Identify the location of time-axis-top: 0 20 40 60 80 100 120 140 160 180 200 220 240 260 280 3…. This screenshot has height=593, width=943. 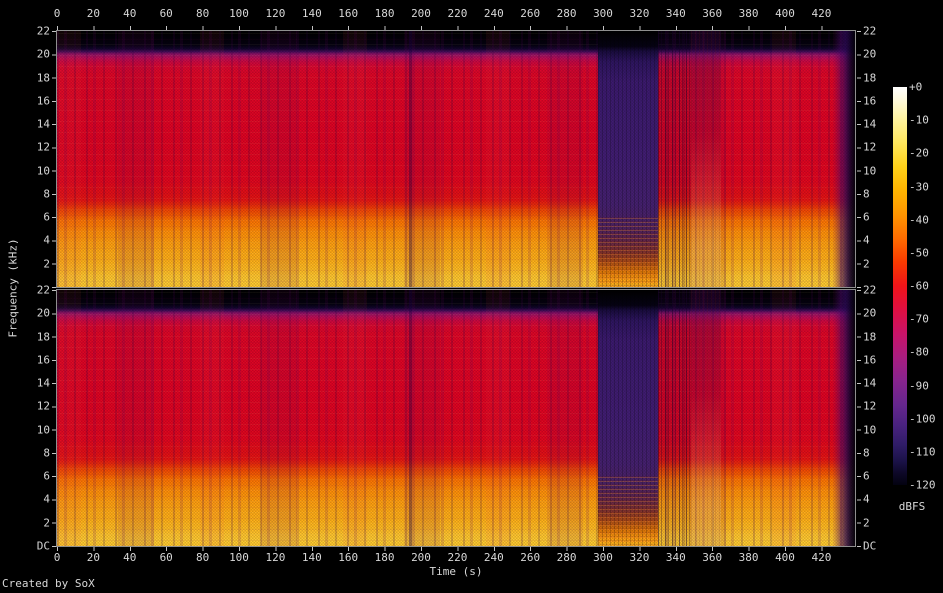
(455, 13).